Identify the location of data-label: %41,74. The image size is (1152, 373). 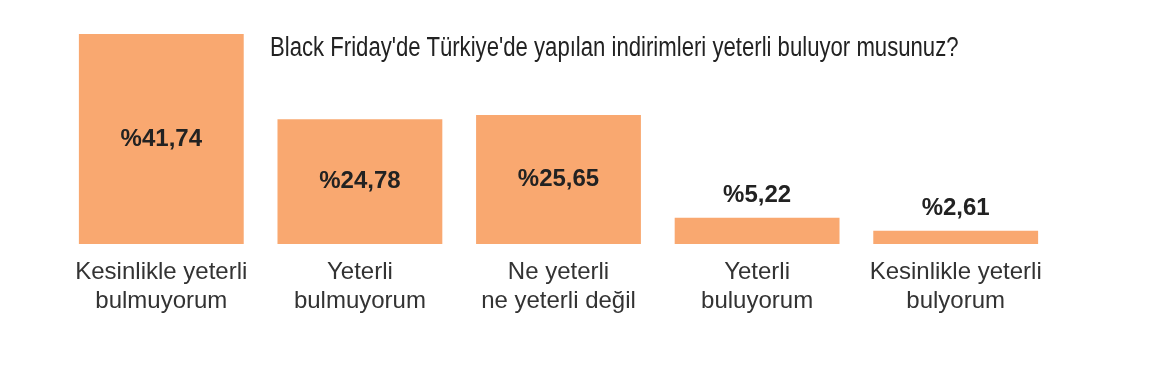
(161, 137).